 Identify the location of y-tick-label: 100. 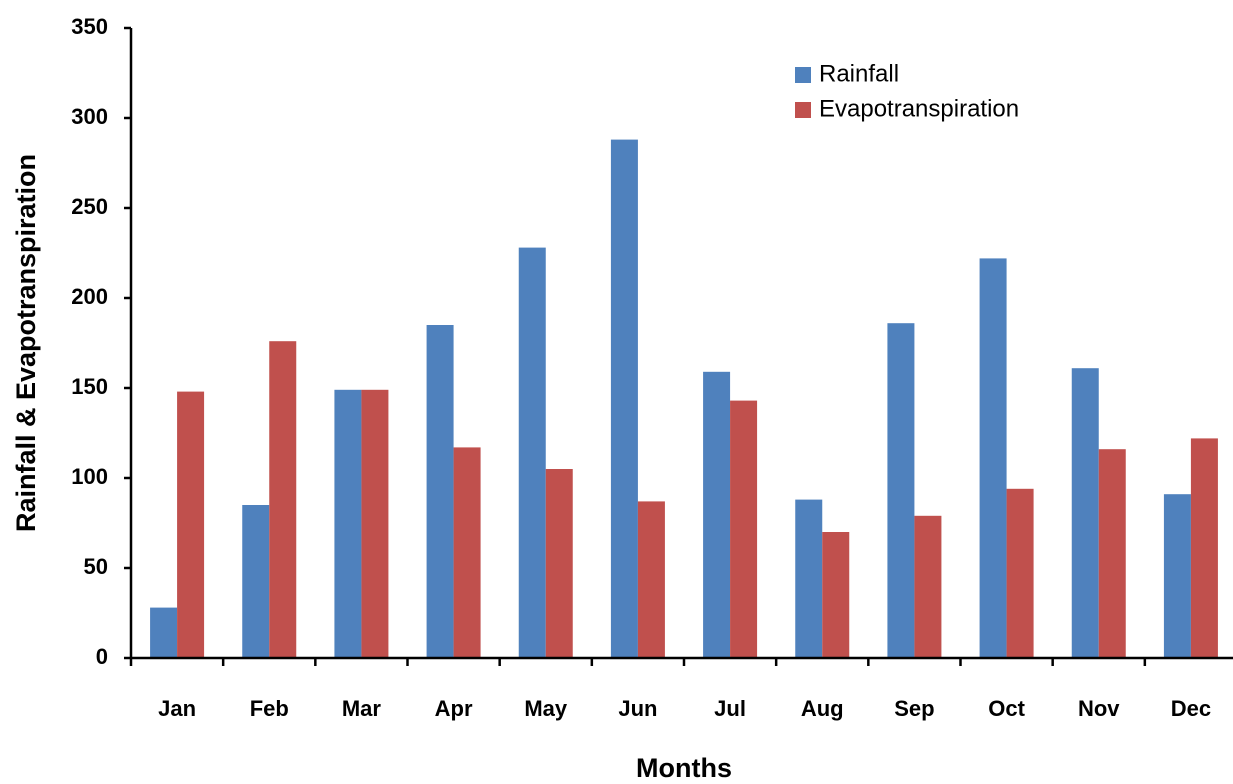
(89, 476).